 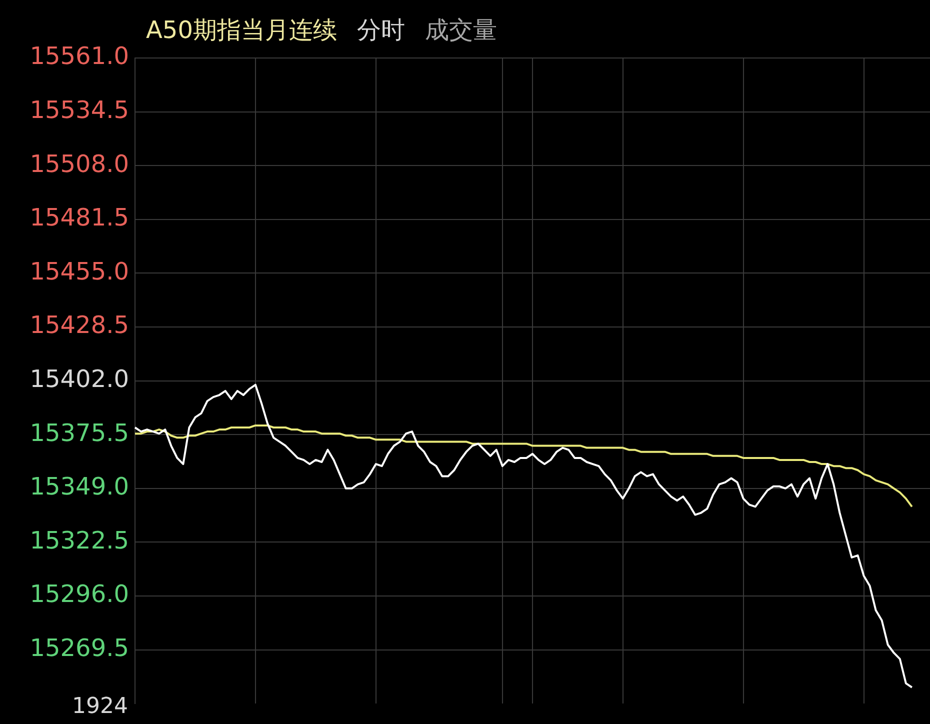 What do you see at coordinates (79, 56) in the screenshot?
I see `y-tick-label: 15561.0` at bounding box center [79, 56].